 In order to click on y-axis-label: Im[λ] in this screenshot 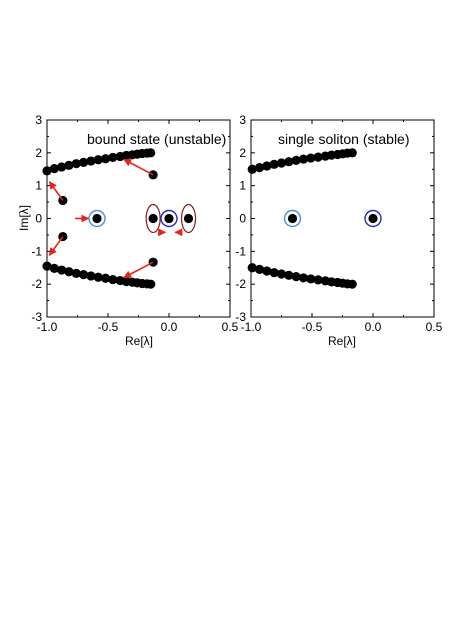, I will do `click(24, 218)`.